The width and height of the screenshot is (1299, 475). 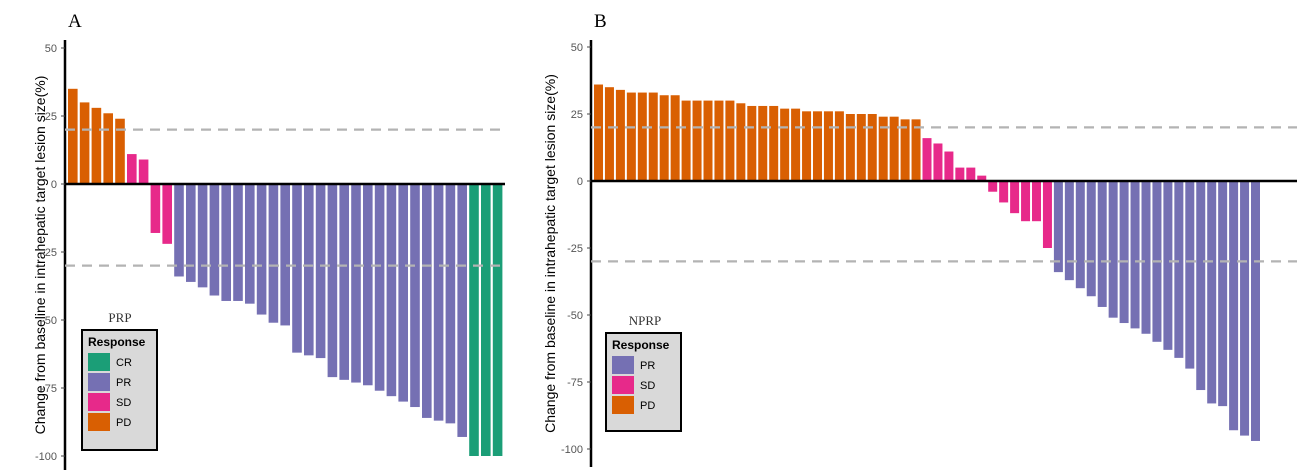 I want to click on y-tick-label: -100, so click(x=46, y=457).